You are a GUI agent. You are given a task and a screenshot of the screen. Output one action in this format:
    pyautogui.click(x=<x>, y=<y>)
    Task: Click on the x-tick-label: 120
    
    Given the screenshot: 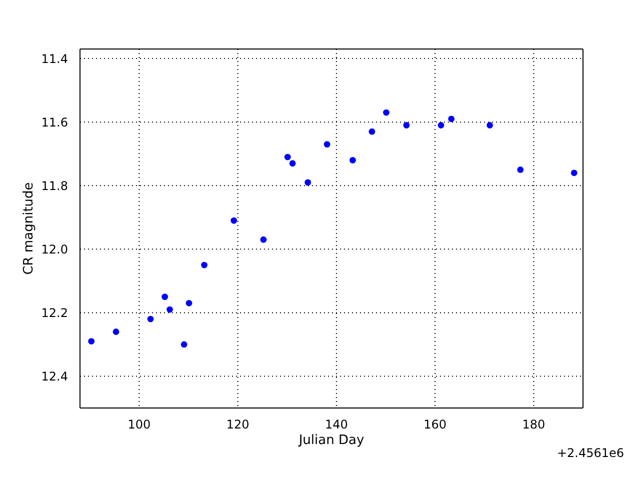 What is the action you would take?
    pyautogui.click(x=238, y=425)
    